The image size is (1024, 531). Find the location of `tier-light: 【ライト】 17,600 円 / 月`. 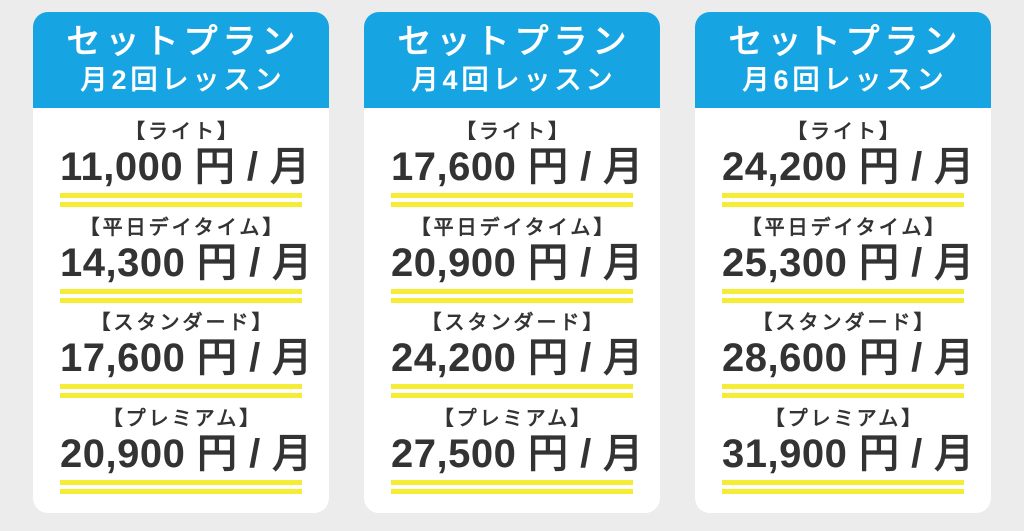

tier-light: 【ライト】 17,600 円 / 月 is located at coordinates (517, 164).